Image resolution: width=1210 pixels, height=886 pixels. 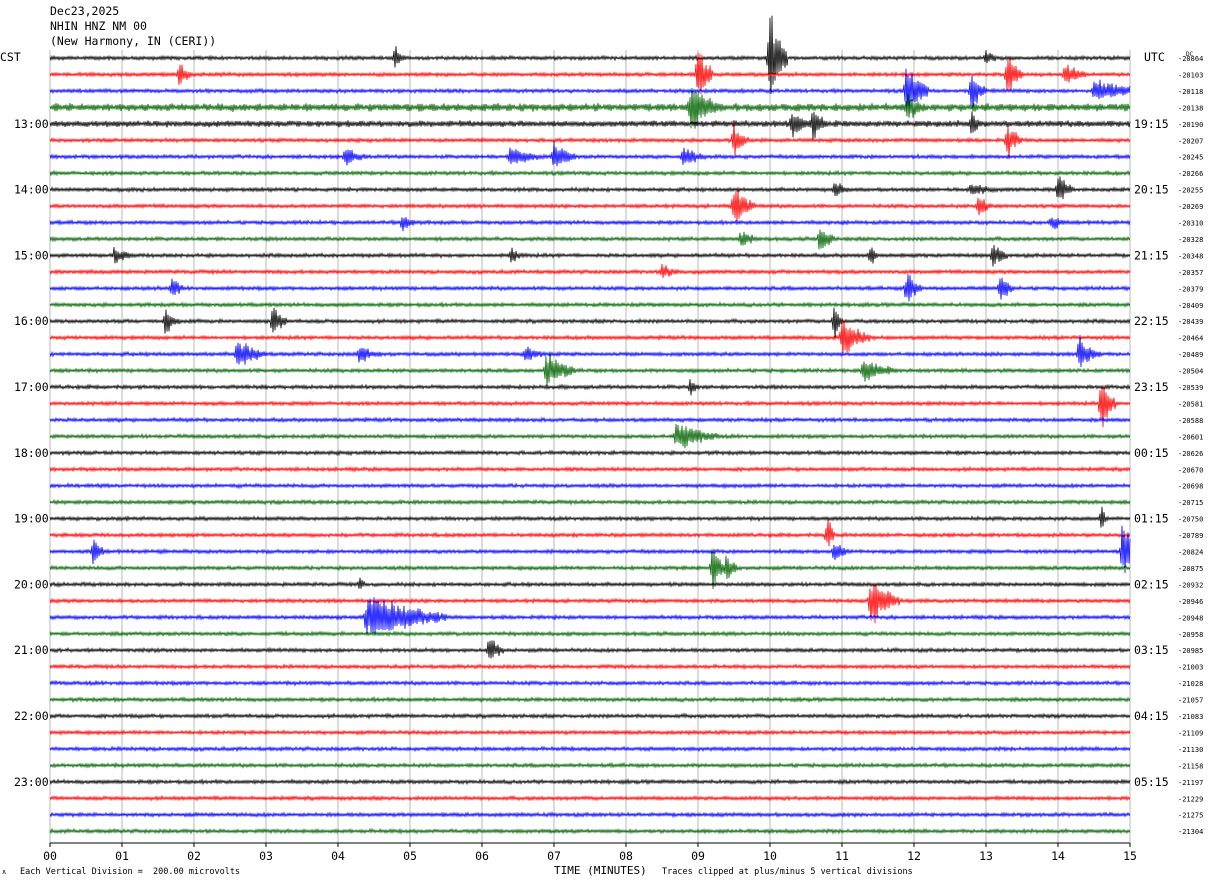 What do you see at coordinates (1151, 387) in the screenshot?
I see `utc-hour-label: 23:15` at bounding box center [1151, 387].